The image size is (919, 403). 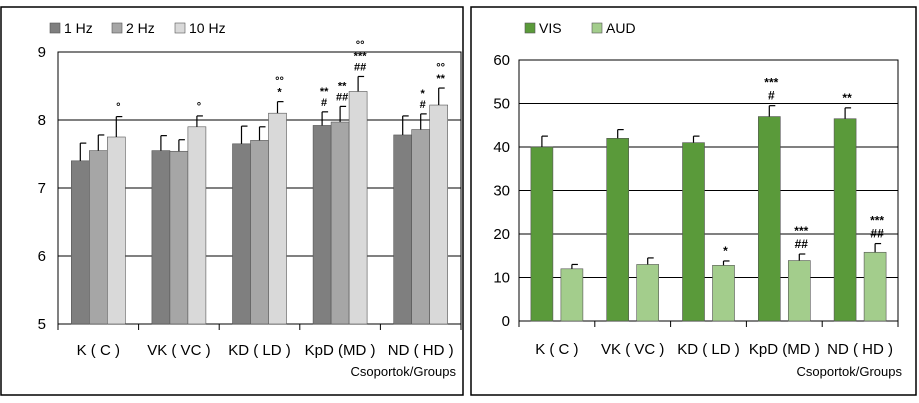 I want to click on y-tick-label: 40, so click(x=501, y=147).